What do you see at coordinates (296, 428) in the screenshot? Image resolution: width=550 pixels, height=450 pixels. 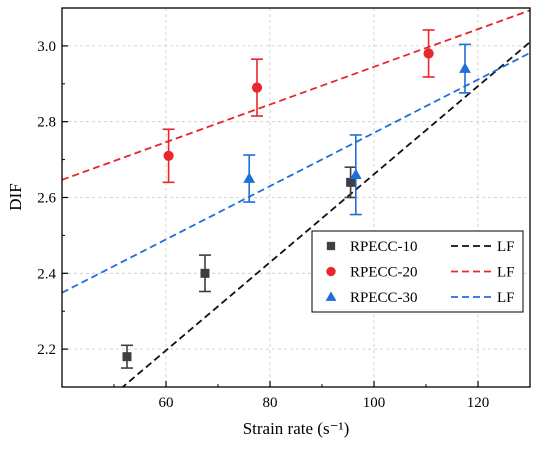 I see `x-axis-title: Strain rate (s⁻¹)` at bounding box center [296, 428].